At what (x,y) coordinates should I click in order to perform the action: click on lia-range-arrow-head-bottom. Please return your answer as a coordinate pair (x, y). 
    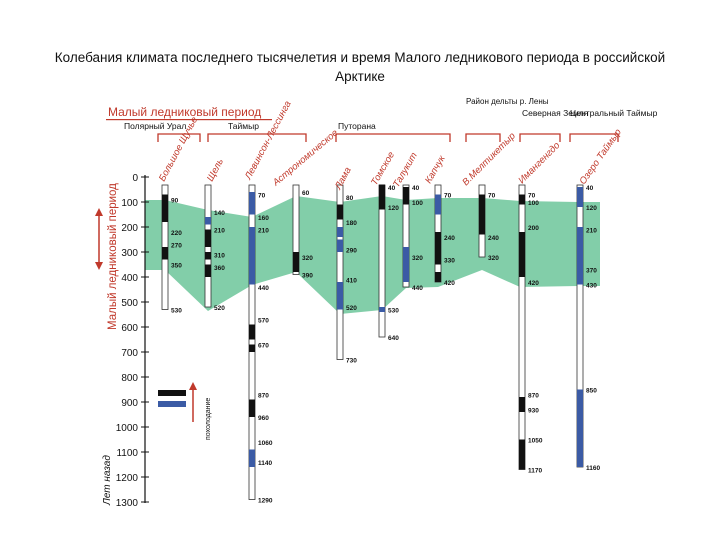
    Looking at the image, I should click on (99, 266).